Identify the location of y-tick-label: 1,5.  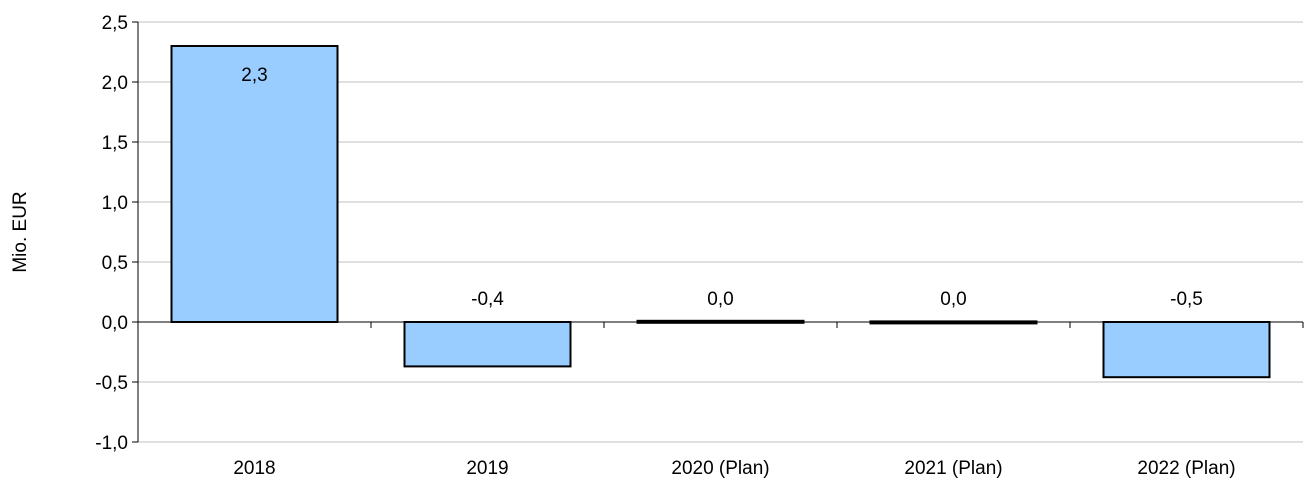
(115, 143).